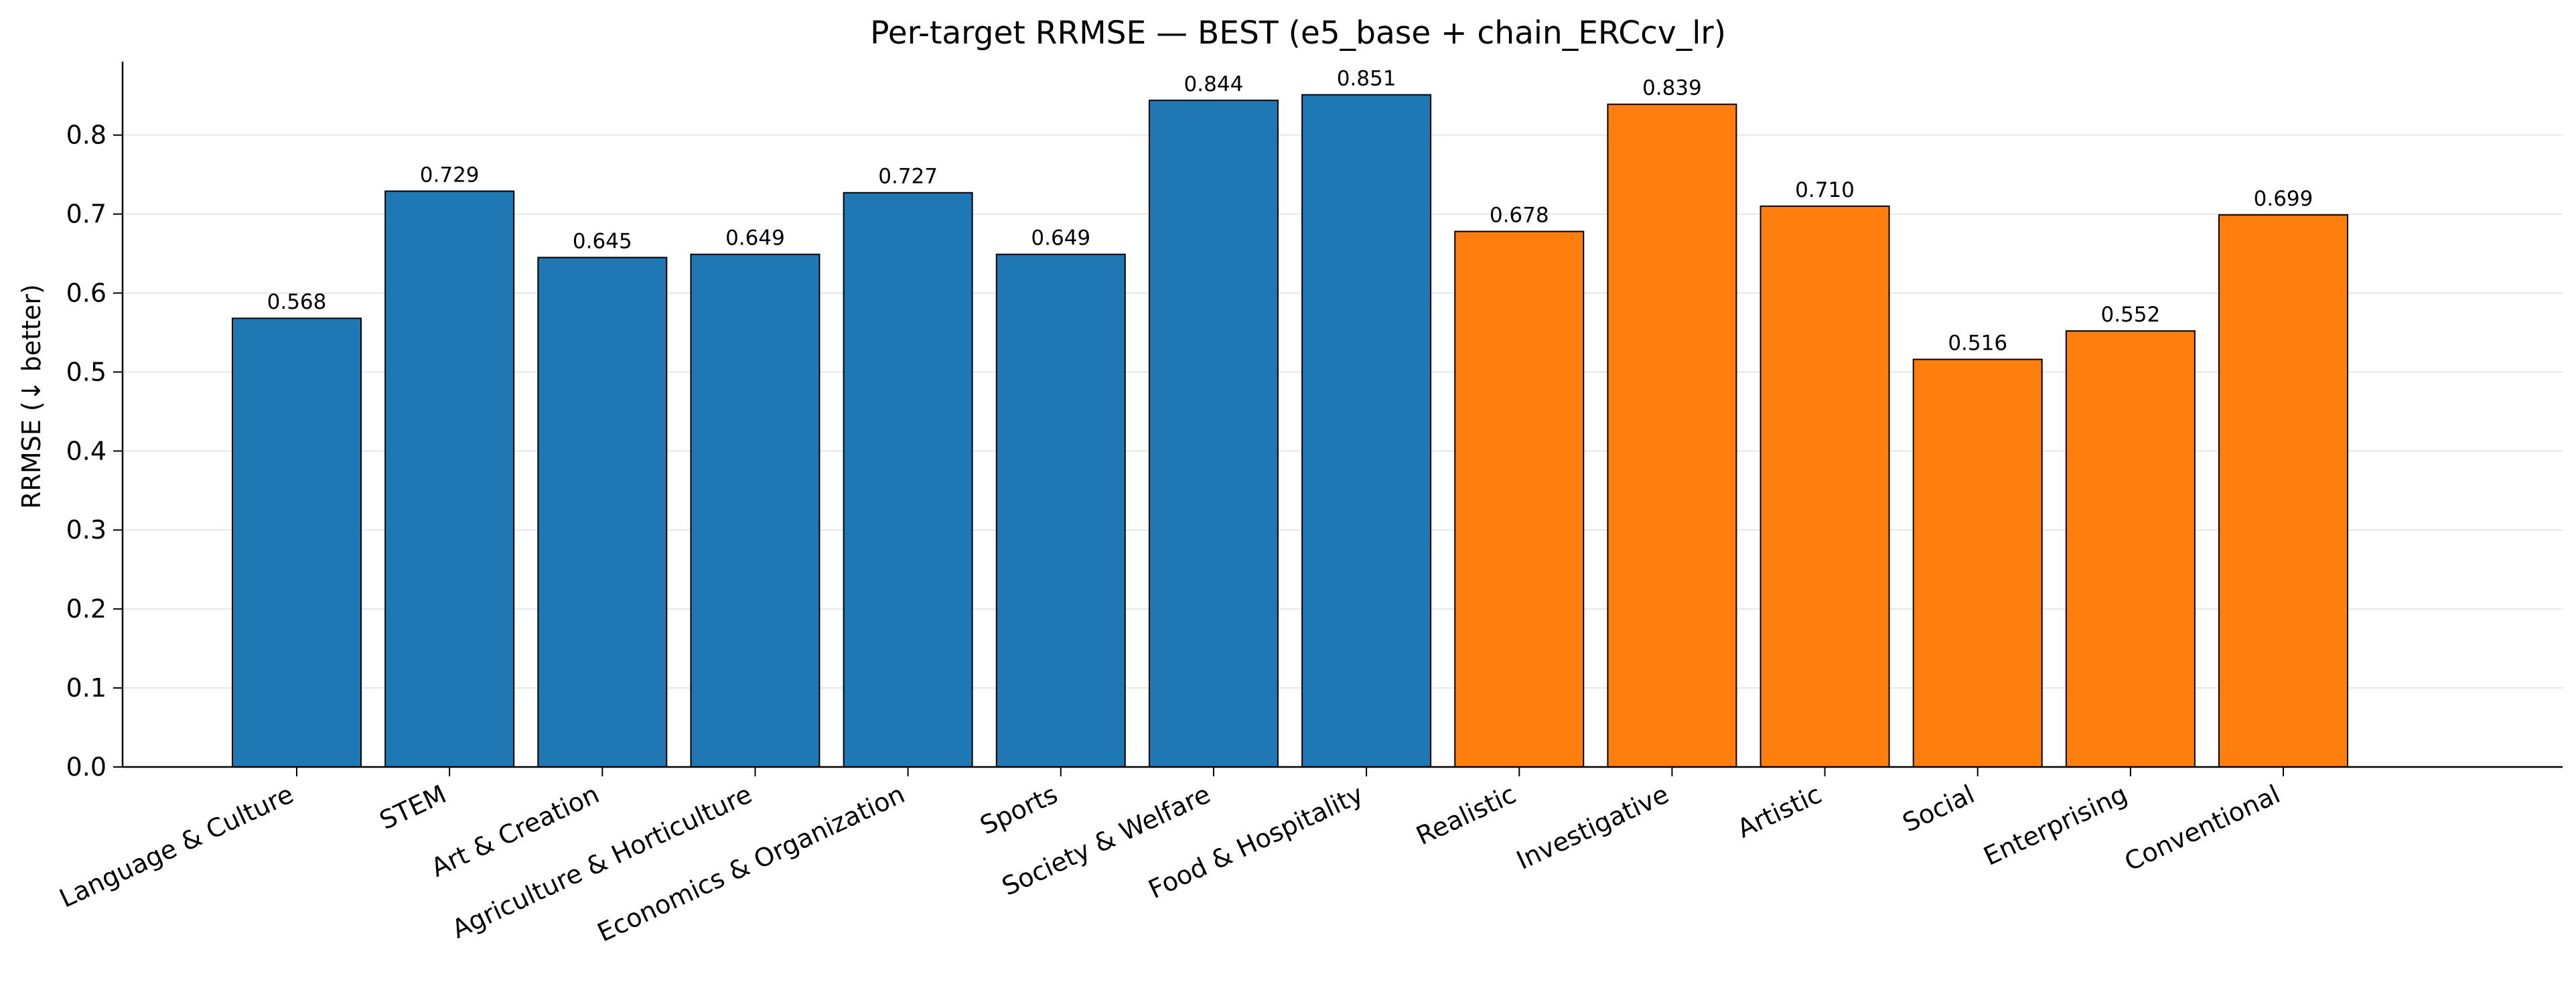 Image resolution: width=2576 pixels, height=986 pixels. Describe the element at coordinates (1019, 809) in the screenshot. I see `x-tick-label: Sports` at that location.